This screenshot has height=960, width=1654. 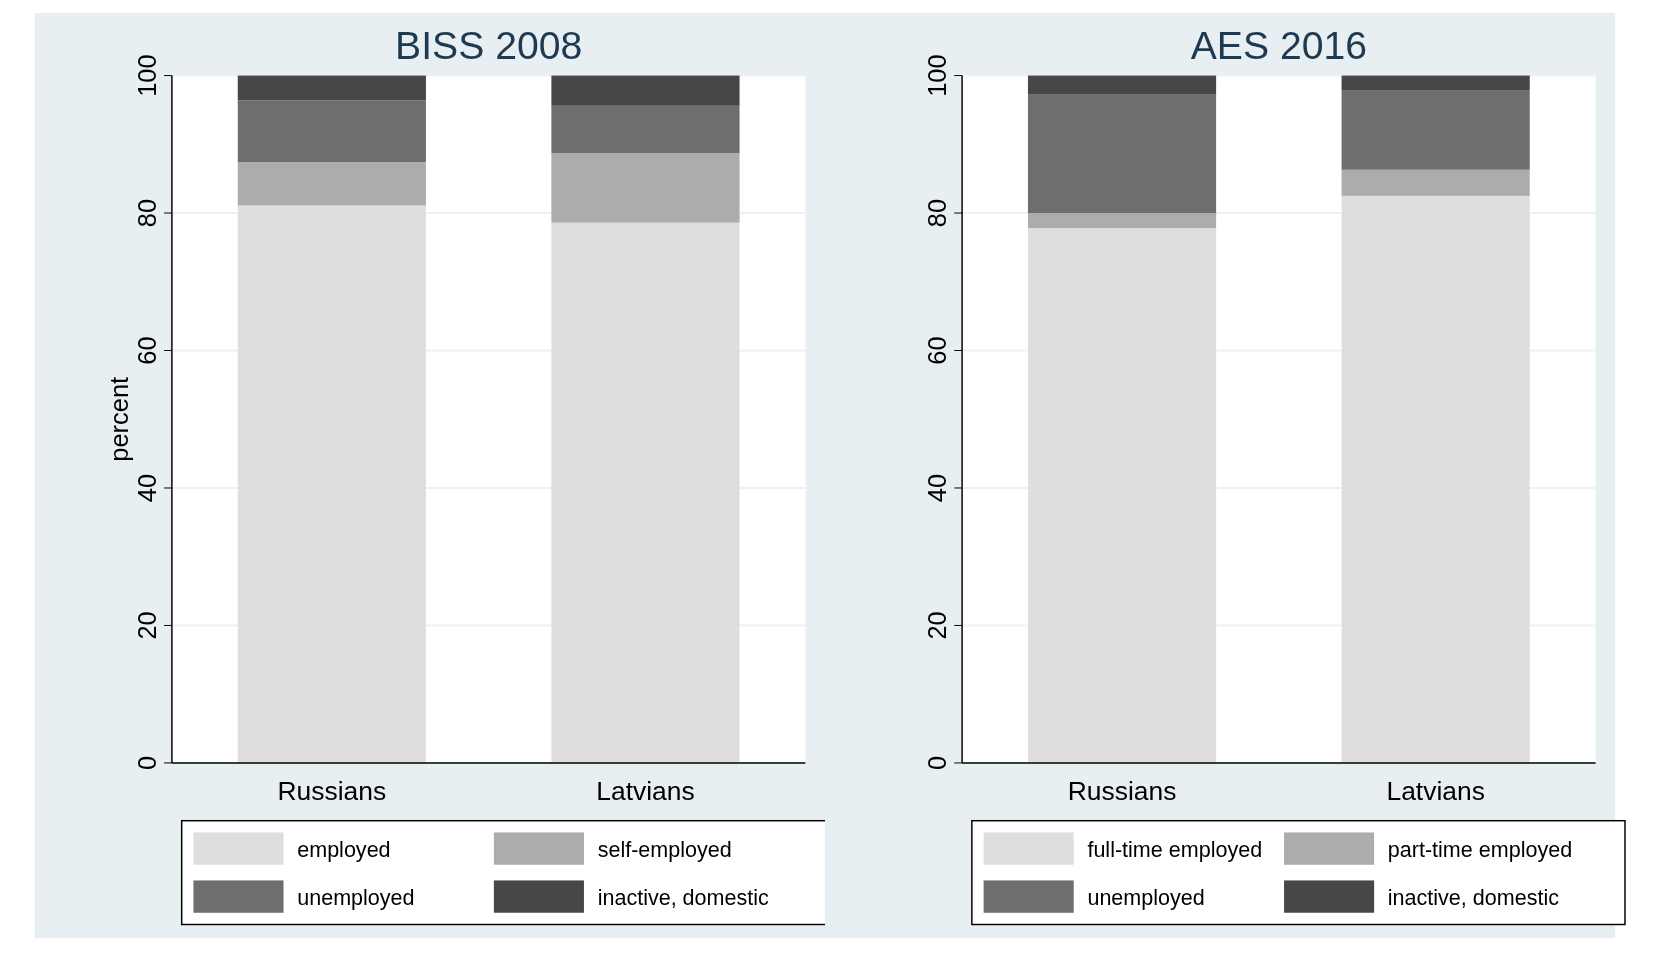 What do you see at coordinates (664, 849) in the screenshot?
I see `legend-label: self-employed` at bounding box center [664, 849].